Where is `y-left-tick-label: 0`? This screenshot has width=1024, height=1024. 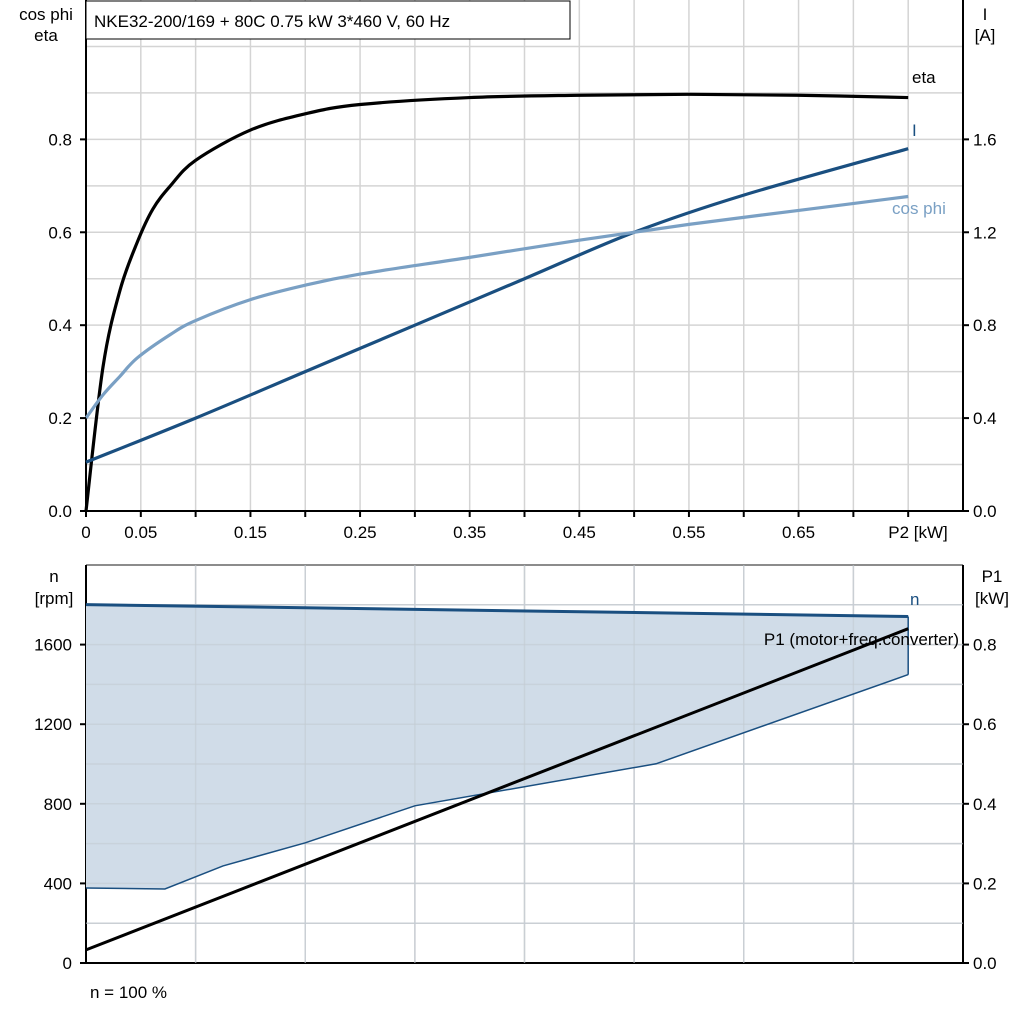 y-left-tick-label: 0 is located at coordinates (67, 963).